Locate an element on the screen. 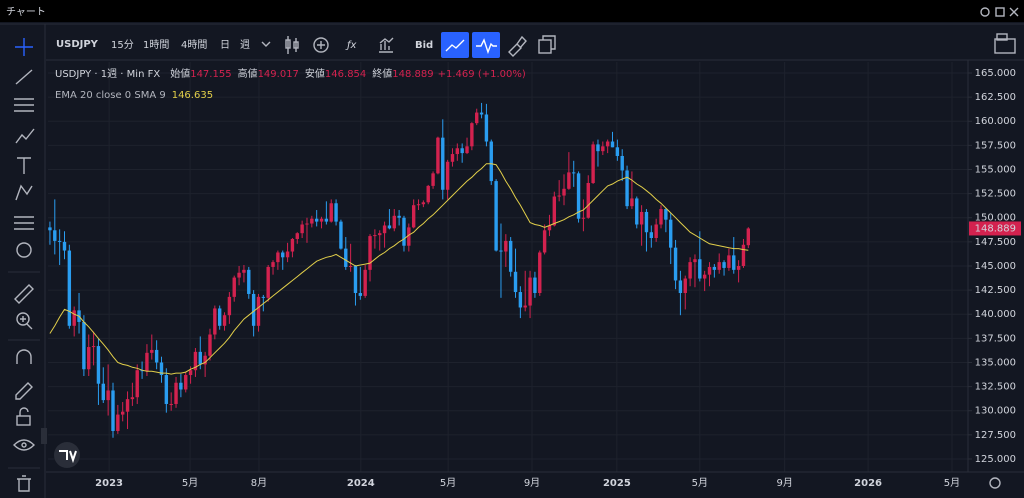  crosshair-tool is located at coordinates (24, 47).